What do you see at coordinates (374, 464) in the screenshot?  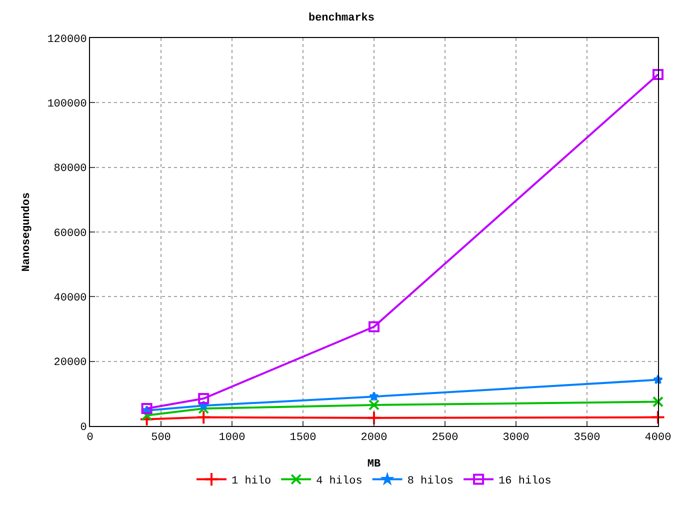 I see `x-axis-title: MB` at bounding box center [374, 464].